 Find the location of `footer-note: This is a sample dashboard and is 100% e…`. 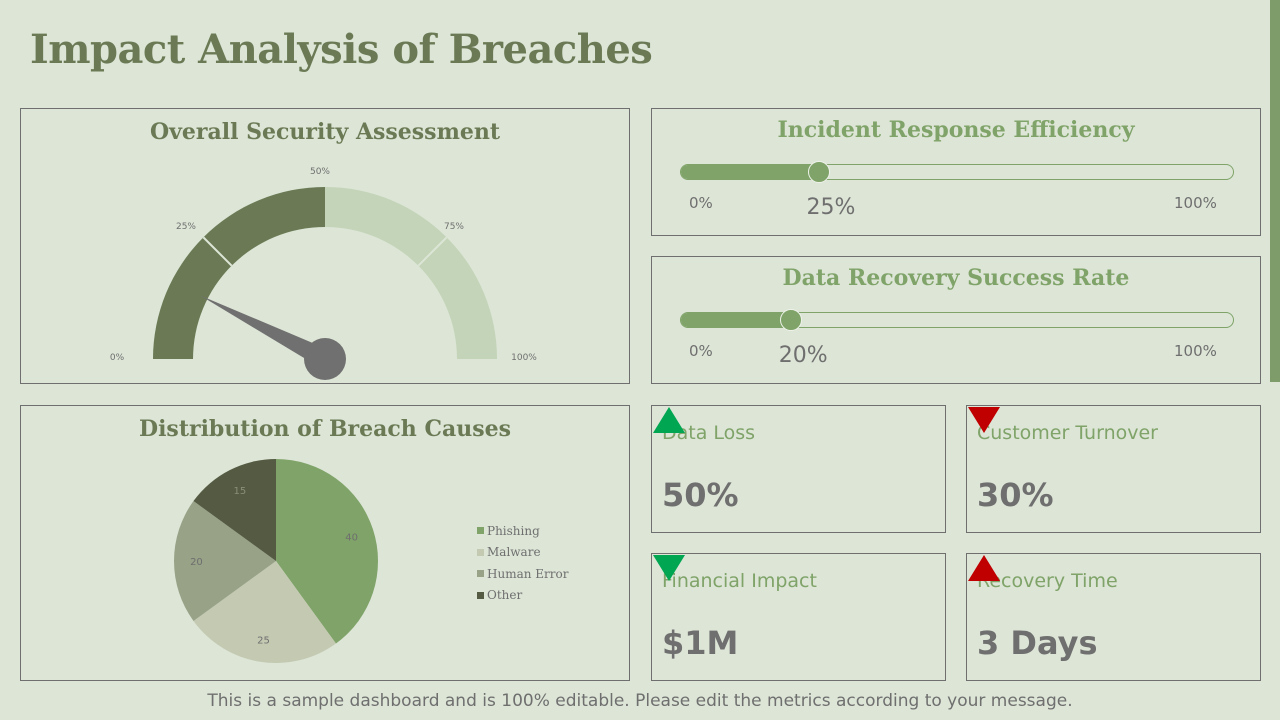

footer-note: This is a sample dashboard and is 100% e… is located at coordinates (640, 701).